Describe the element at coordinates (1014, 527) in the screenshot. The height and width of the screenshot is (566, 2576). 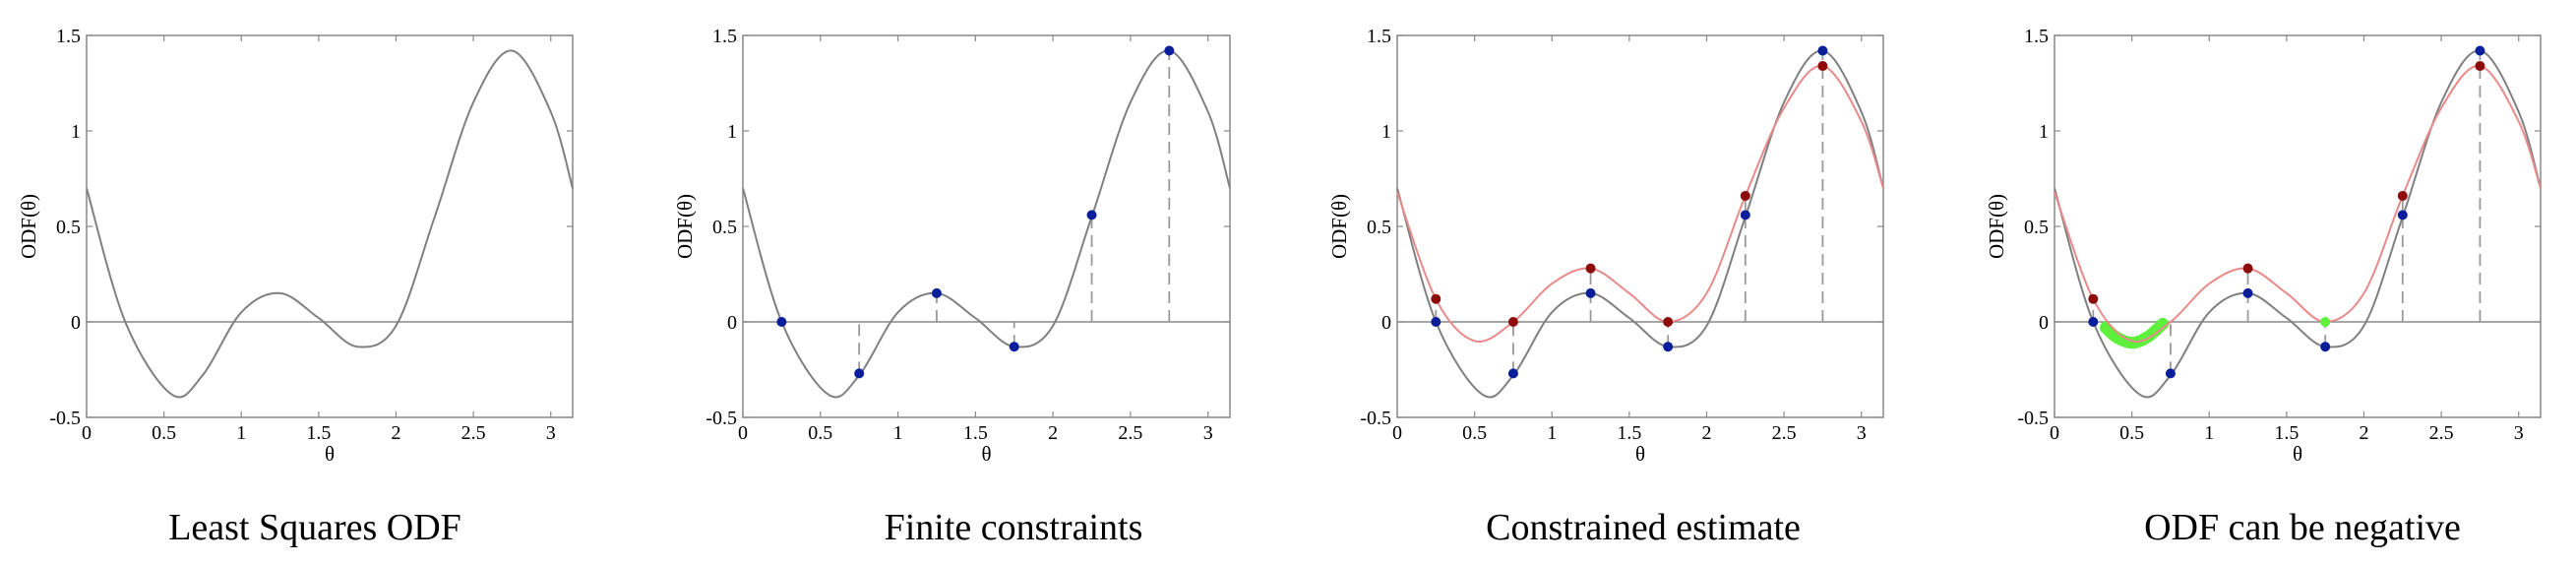
I see `panel-title: Finite constraints` at that location.